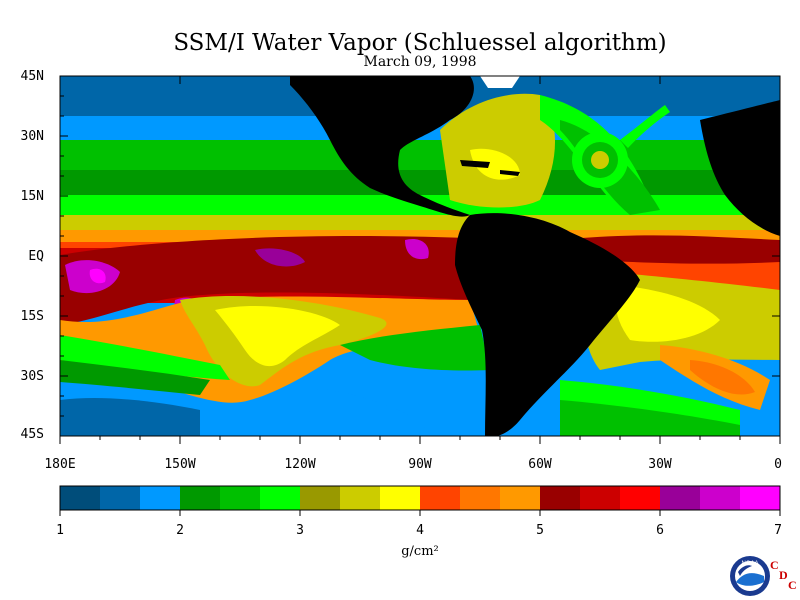  Describe the element at coordinates (778, 530) in the screenshot. I see `colorbar-label-7: 7` at that location.